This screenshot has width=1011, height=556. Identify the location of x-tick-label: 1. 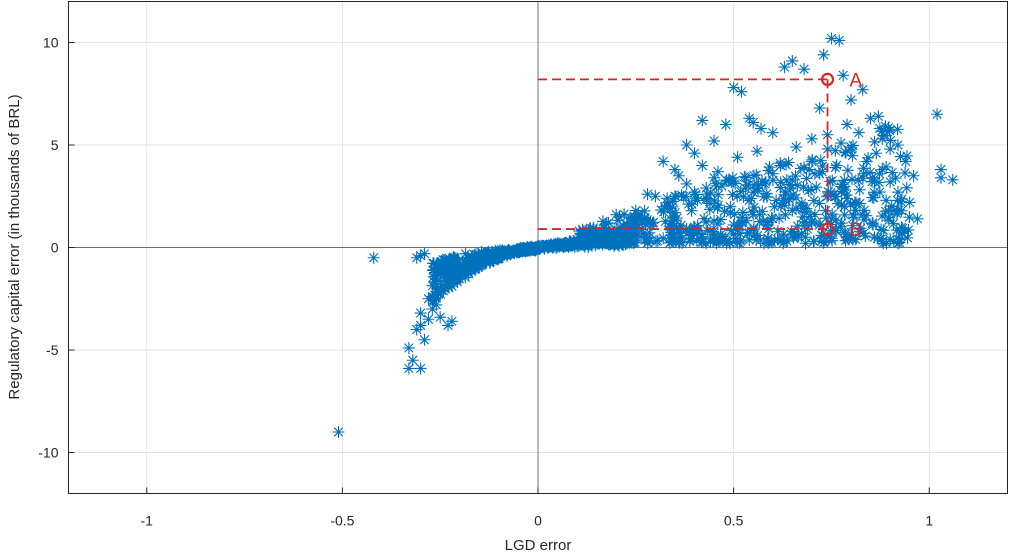
(929, 521).